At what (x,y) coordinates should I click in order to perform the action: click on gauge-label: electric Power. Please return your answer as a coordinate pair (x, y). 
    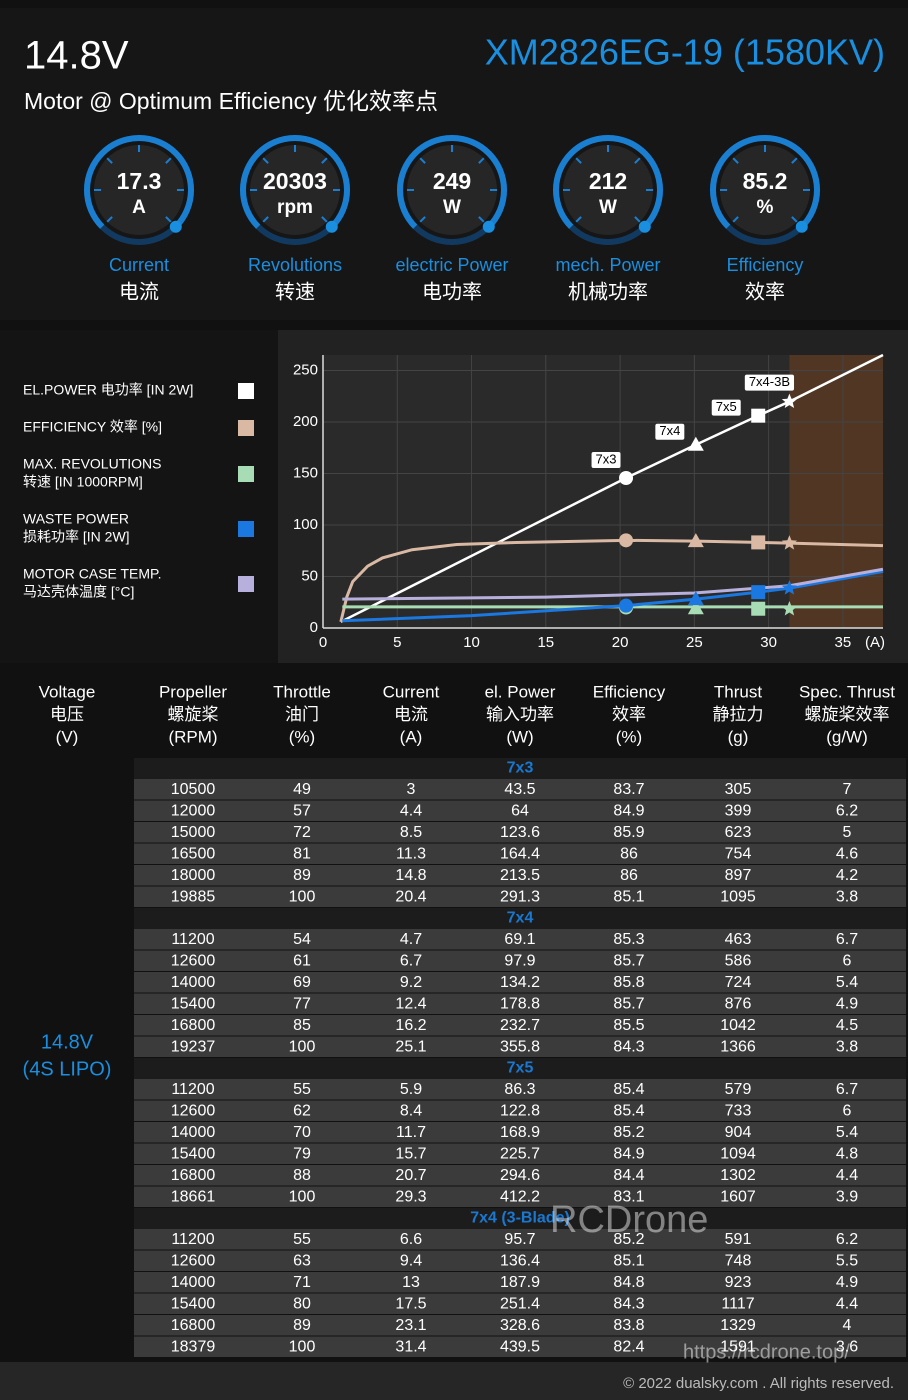
    Looking at the image, I should click on (451, 265).